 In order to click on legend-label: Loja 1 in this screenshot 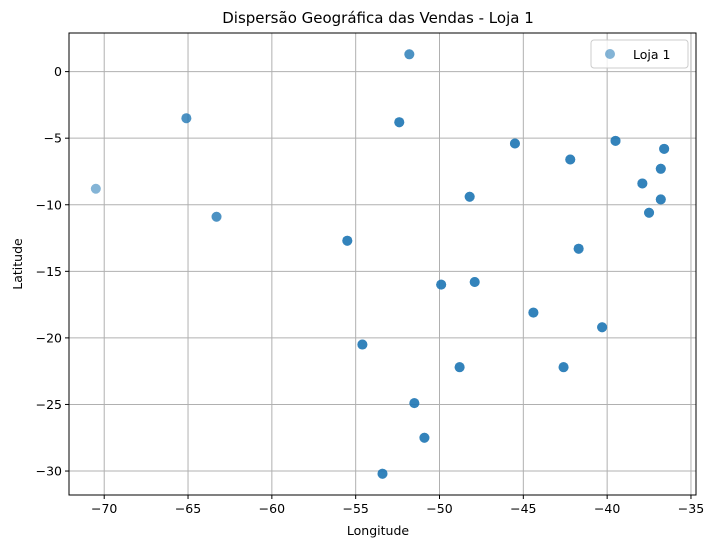, I will do `click(651, 54)`.